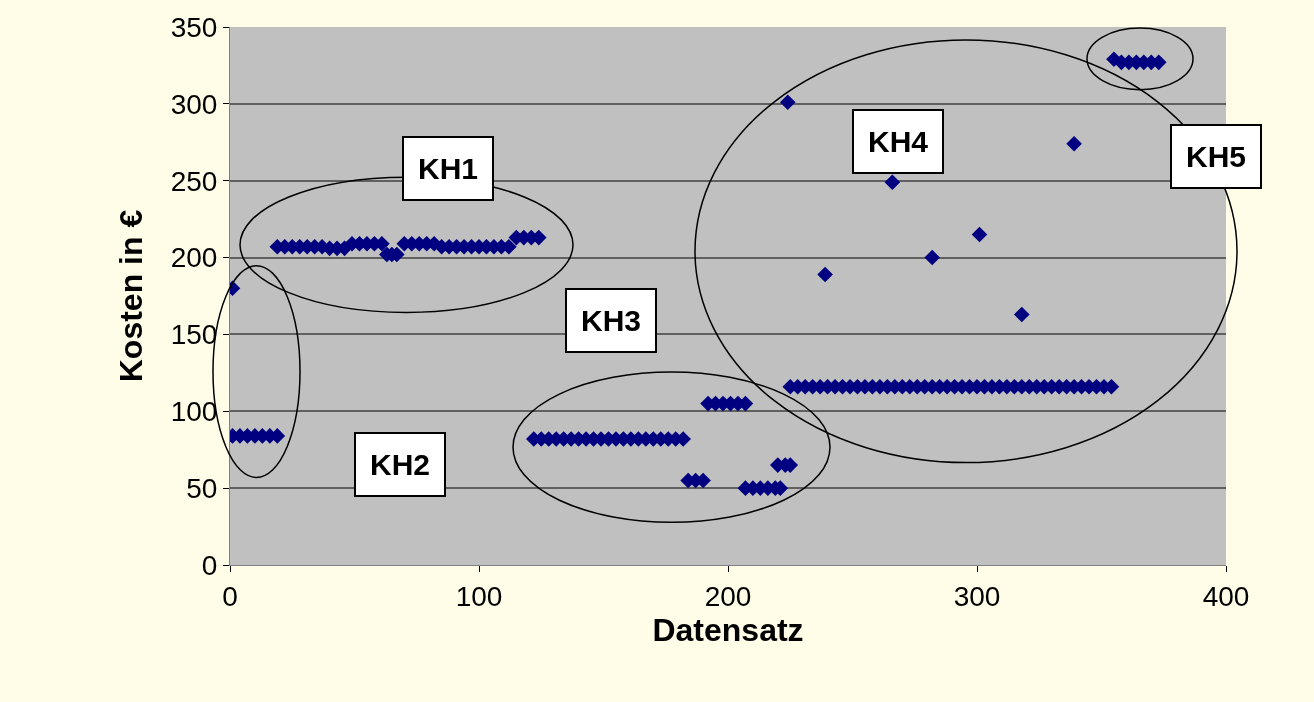  What do you see at coordinates (194, 181) in the screenshot?
I see `y-tick-label: 250` at bounding box center [194, 181].